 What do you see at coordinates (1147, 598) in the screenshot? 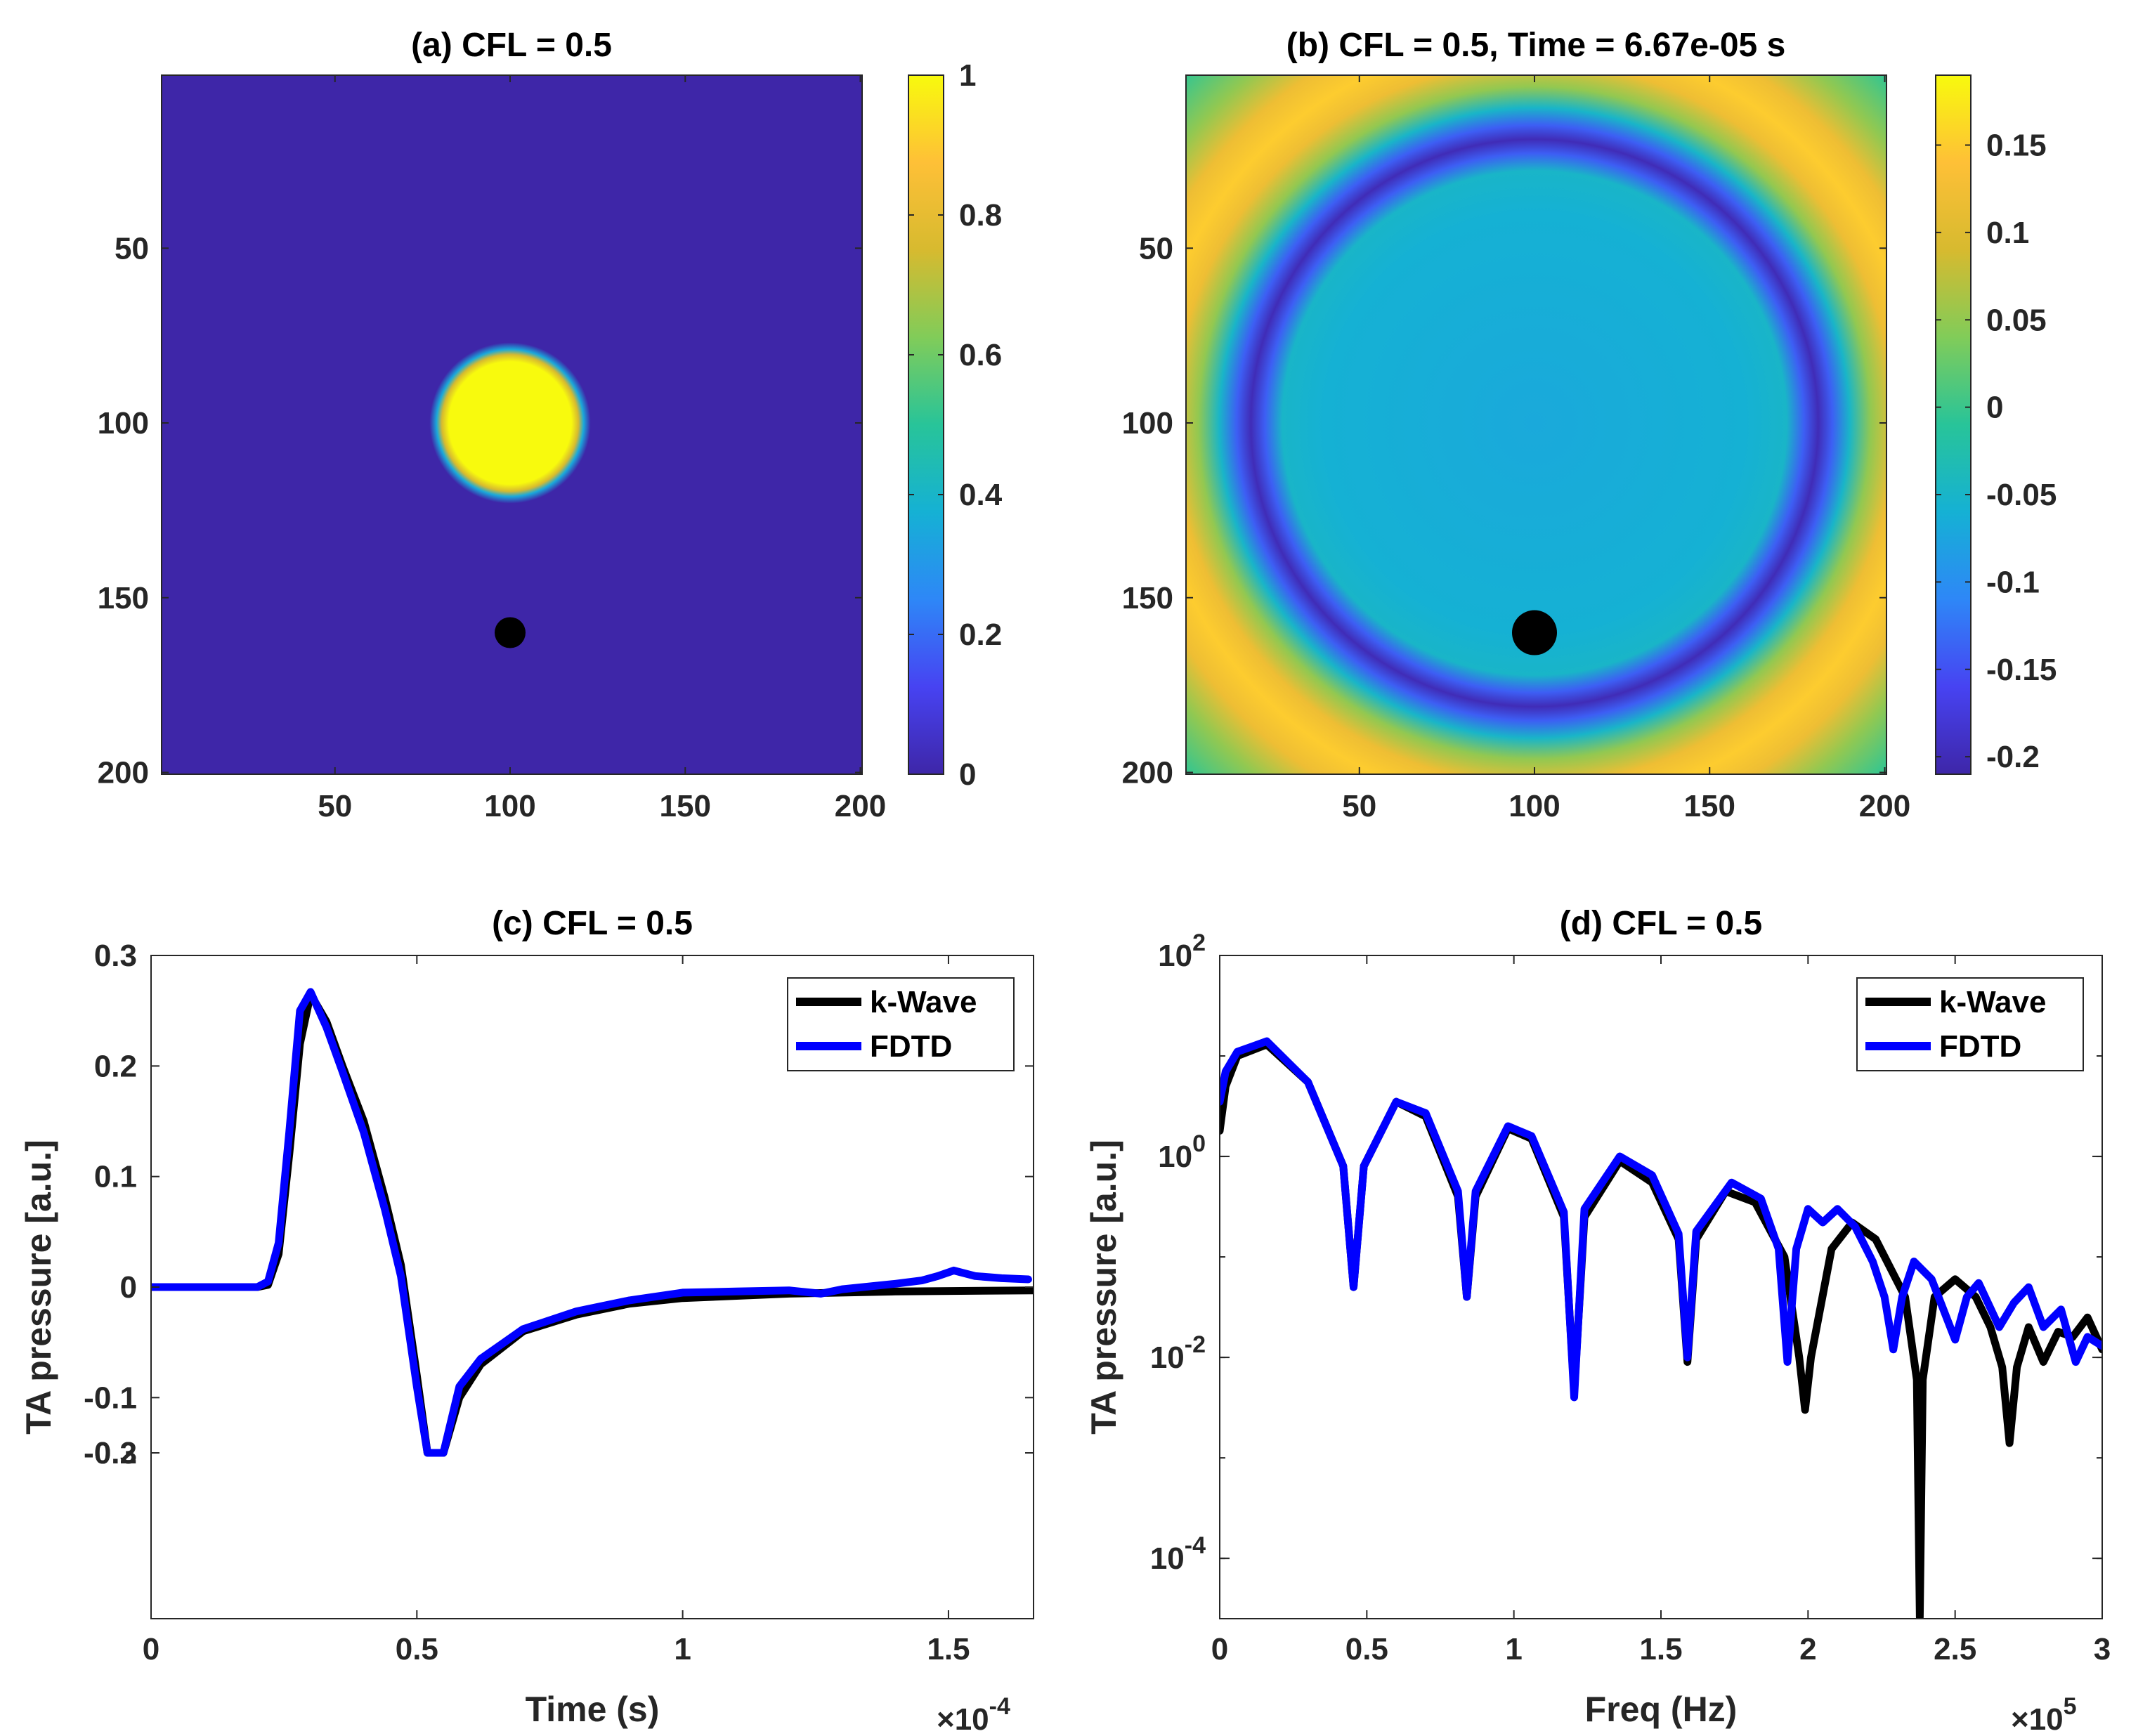
I see `b-ytick-label: 150` at bounding box center [1147, 598].